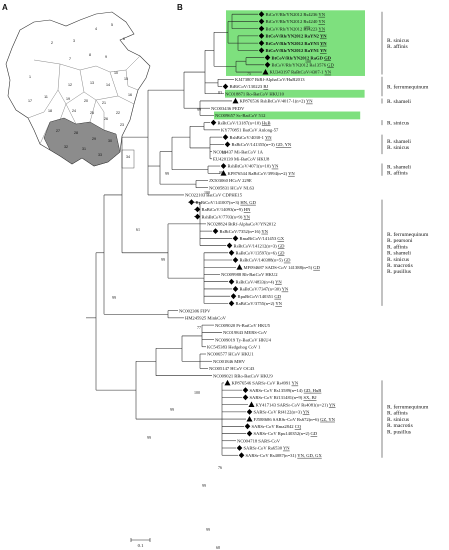  I want to click on support-value: 75, so click(249, 73).